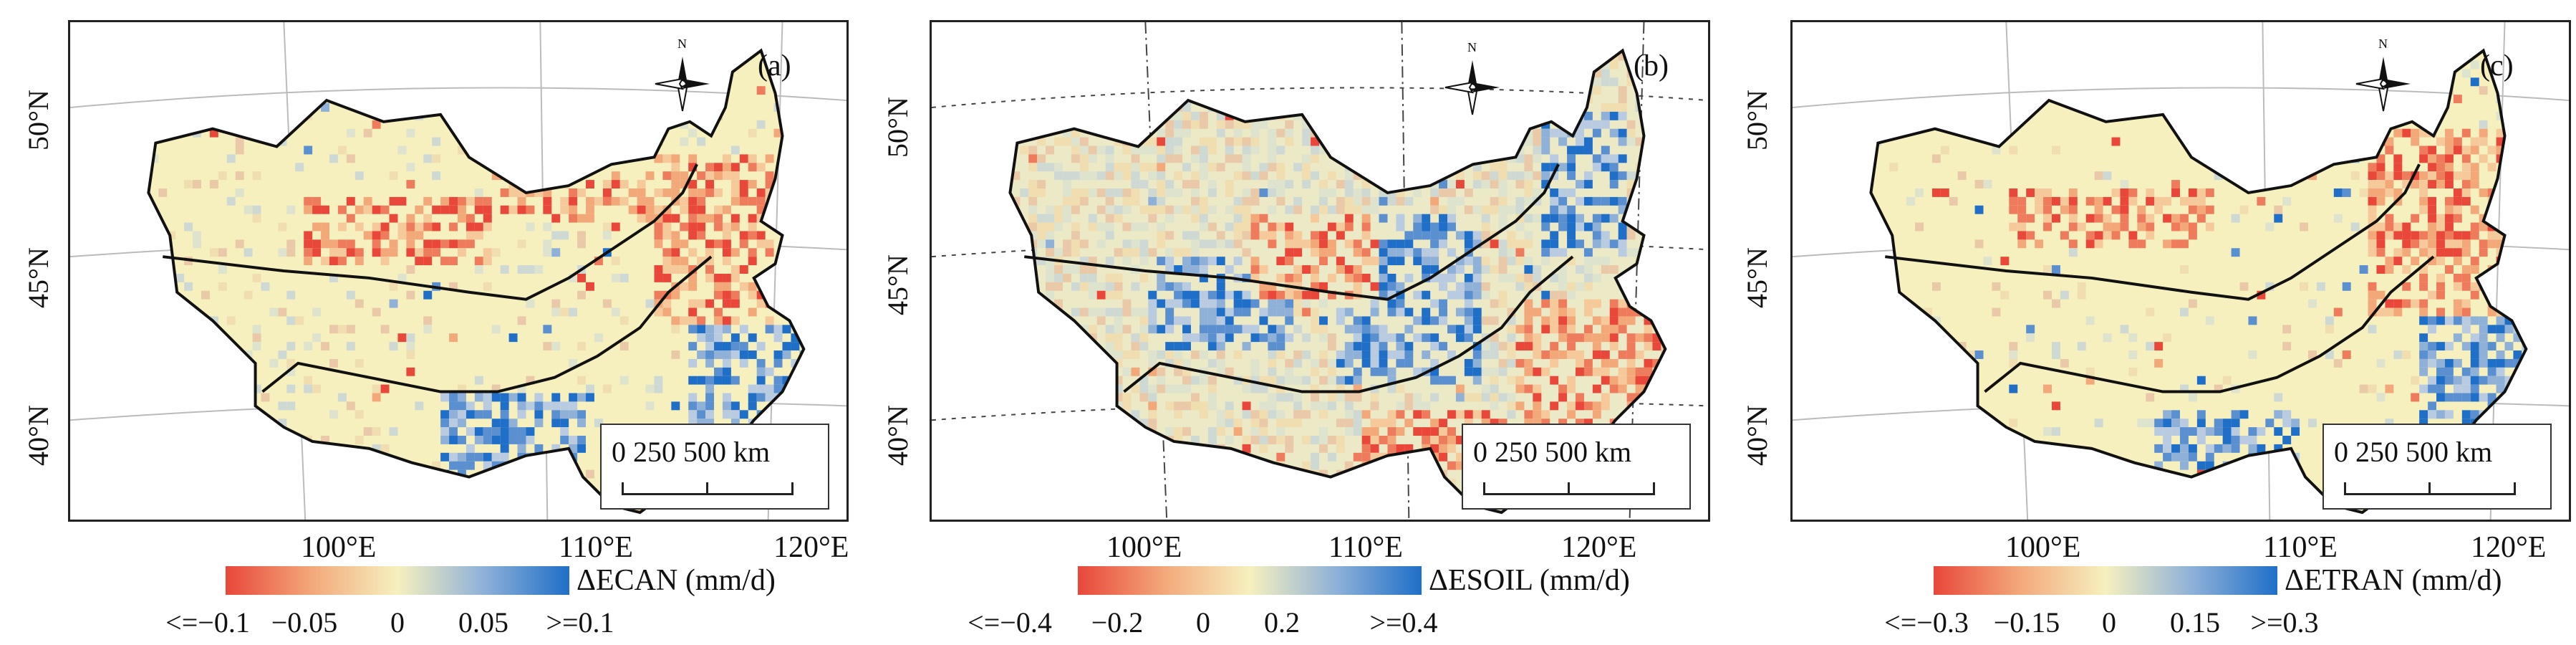 Image resolution: width=2576 pixels, height=645 pixels. I want to click on tick-b-3: 0.2, so click(1282, 622).